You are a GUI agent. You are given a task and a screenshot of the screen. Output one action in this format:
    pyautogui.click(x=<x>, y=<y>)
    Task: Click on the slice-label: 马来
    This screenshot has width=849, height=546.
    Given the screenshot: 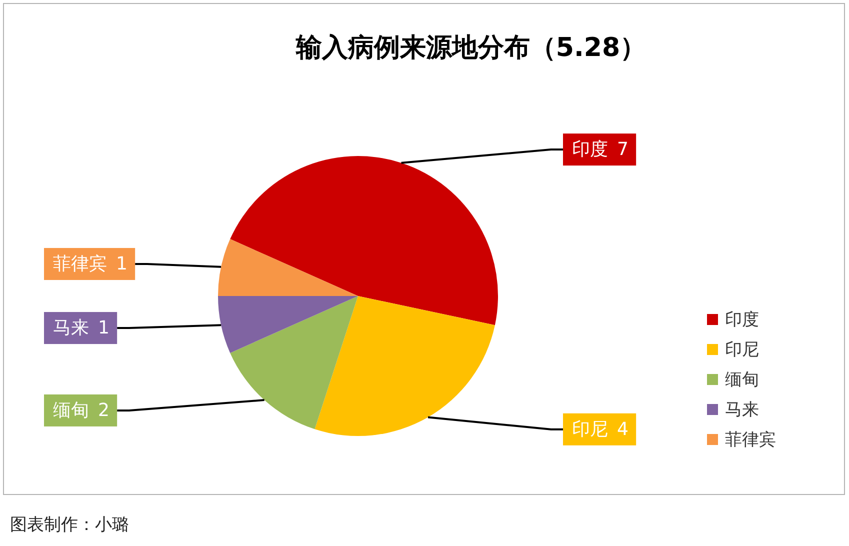 What is the action you would take?
    pyautogui.click(x=71, y=328)
    